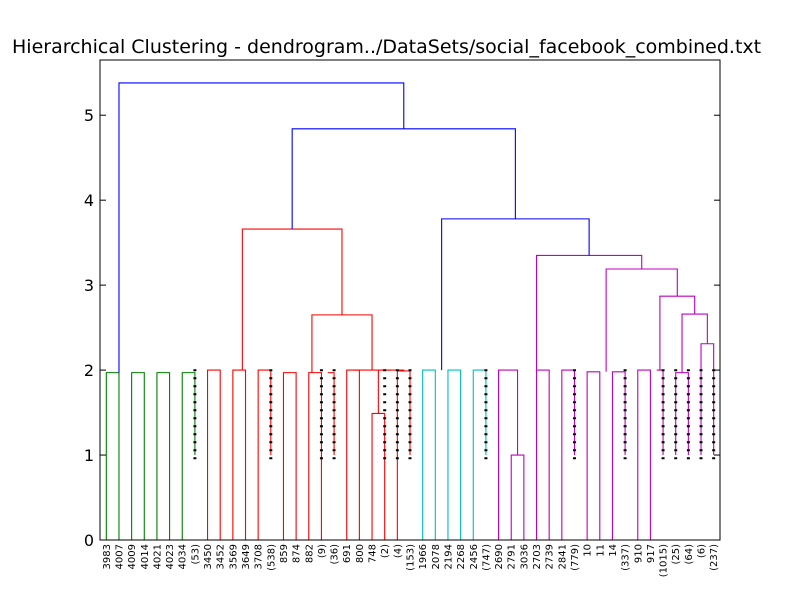 The image size is (800, 600). What do you see at coordinates (170, 556) in the screenshot?
I see `leaf-label: 4023` at bounding box center [170, 556].